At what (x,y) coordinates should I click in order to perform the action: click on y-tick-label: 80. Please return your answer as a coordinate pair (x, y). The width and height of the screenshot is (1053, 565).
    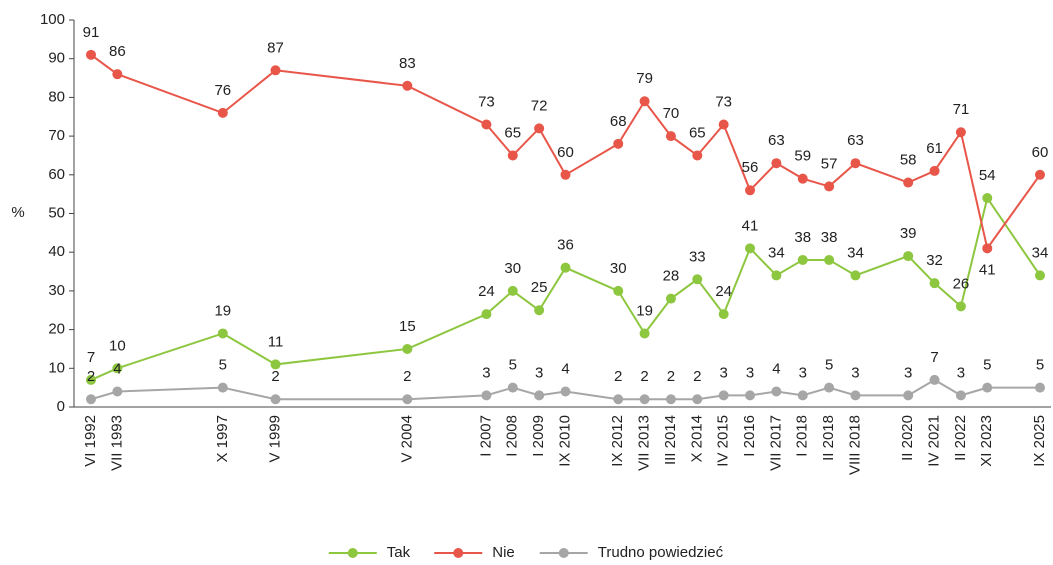
    Looking at the image, I should click on (56, 96).